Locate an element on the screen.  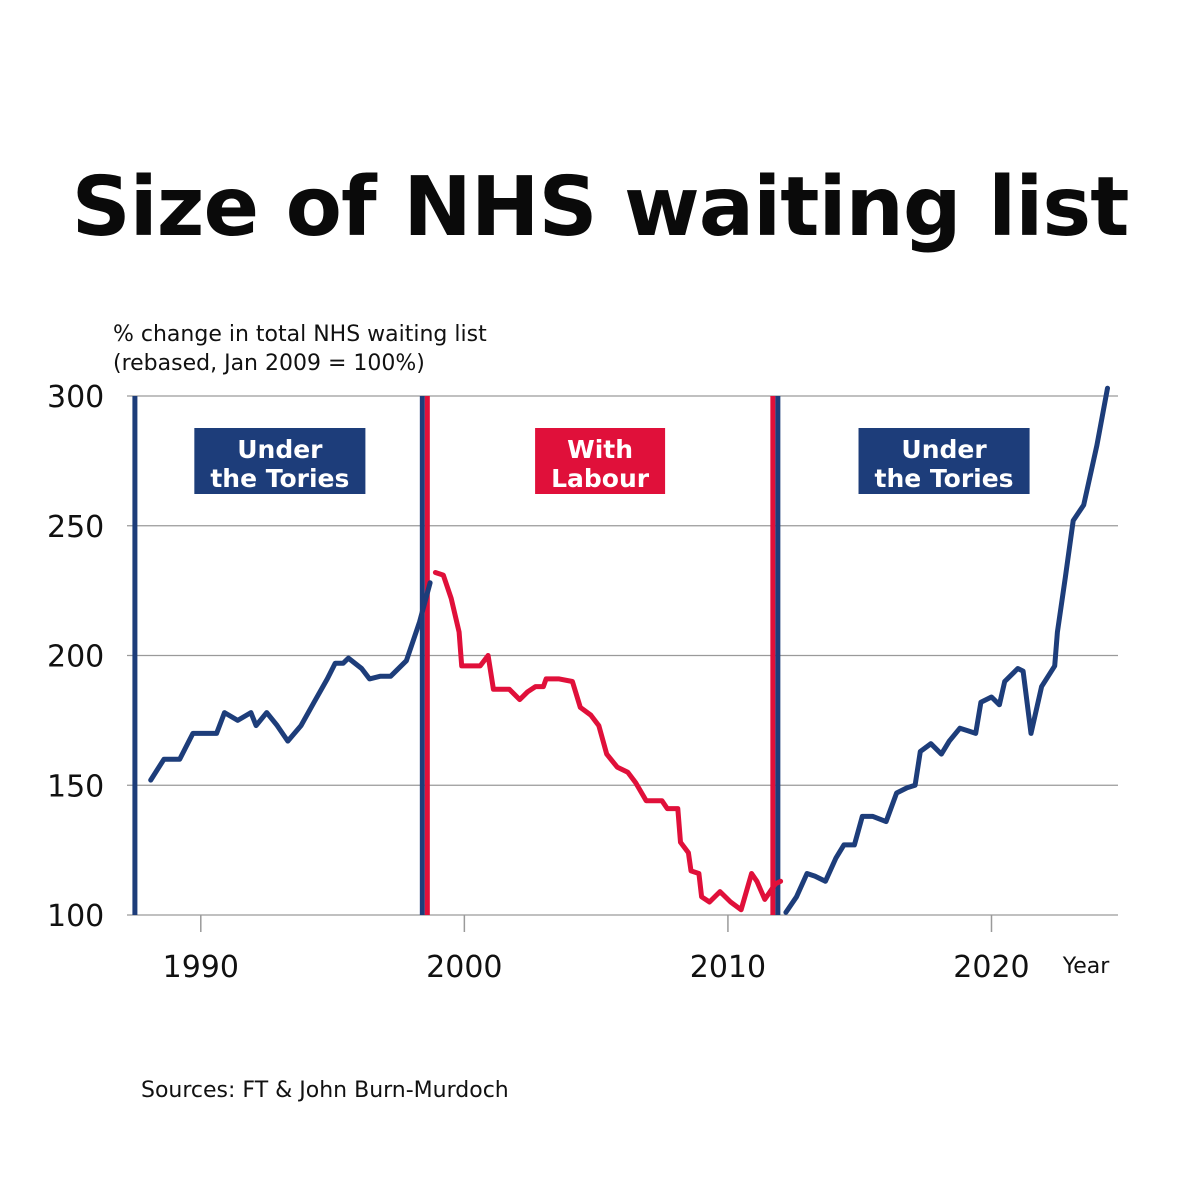
x-tick-label-2020: 2020 is located at coordinates (991, 967).